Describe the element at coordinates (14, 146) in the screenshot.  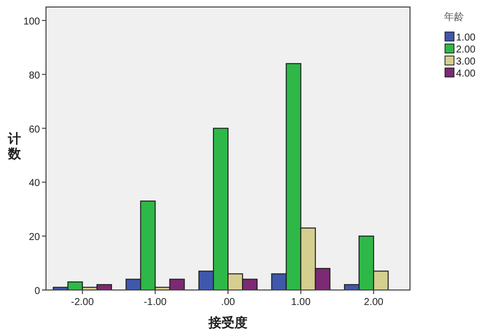
I see `y-axis-title: 计数` at that location.